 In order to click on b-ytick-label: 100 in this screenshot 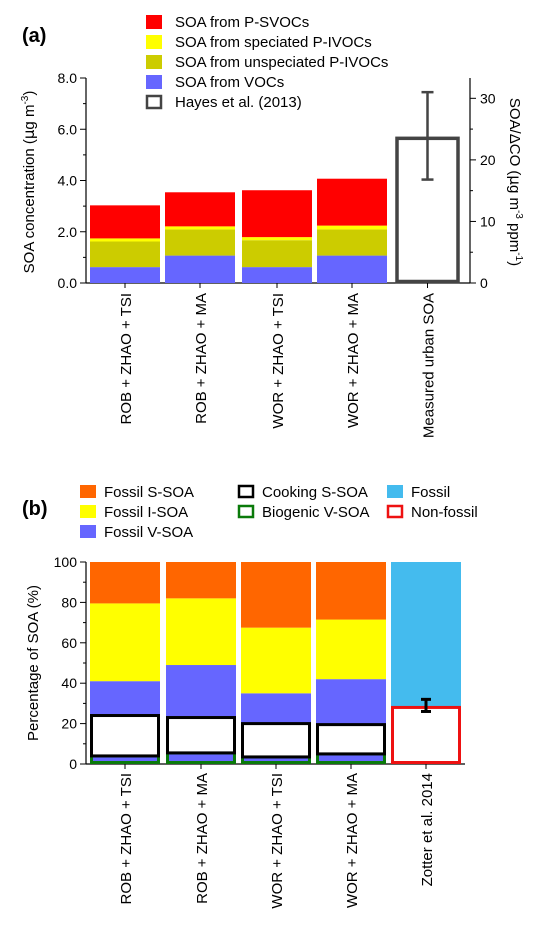, I will do `click(66, 562)`.